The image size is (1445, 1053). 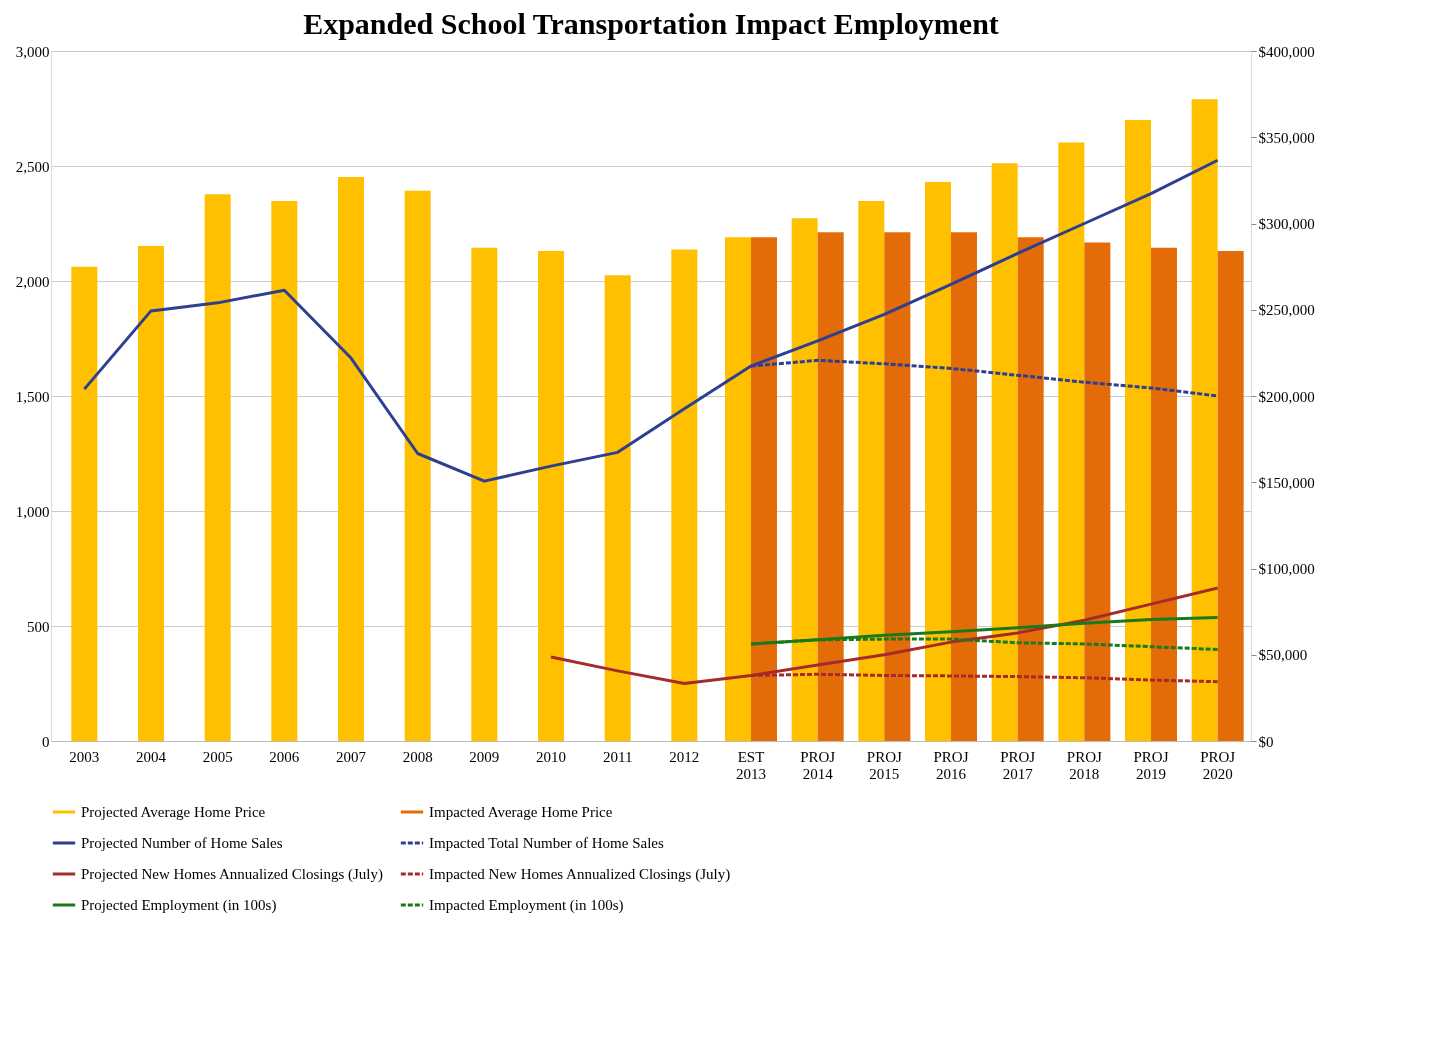 What do you see at coordinates (173, 812) in the screenshot?
I see `legend-label: Projected Average Home Price` at bounding box center [173, 812].